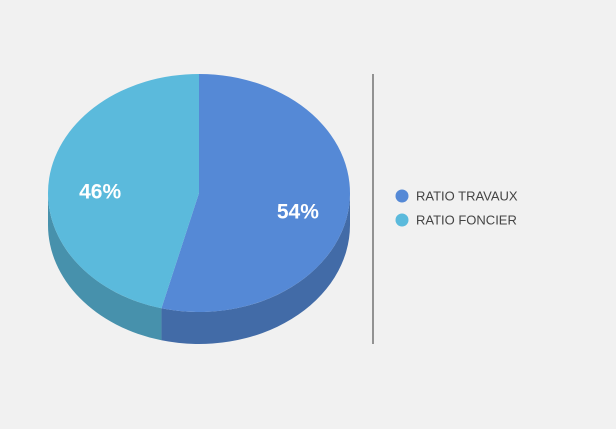 Image resolution: width=616 pixels, height=429 pixels. What do you see at coordinates (298, 211) in the screenshot?
I see `value-label: 54%` at bounding box center [298, 211].